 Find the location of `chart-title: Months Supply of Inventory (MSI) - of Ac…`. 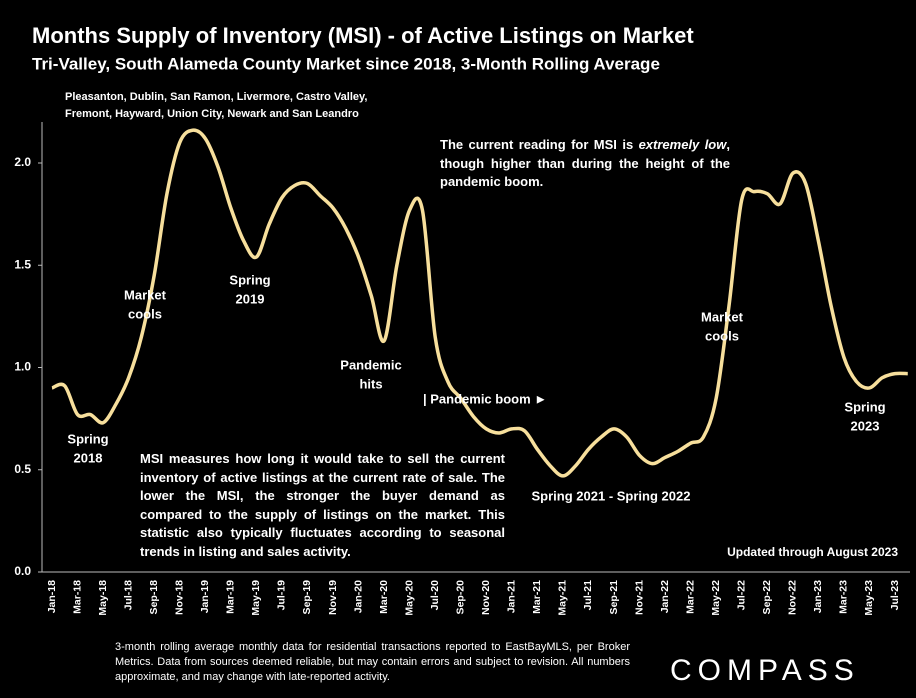

chart-title: Months Supply of Inventory (MSI) - of Ac… is located at coordinates (363, 35).